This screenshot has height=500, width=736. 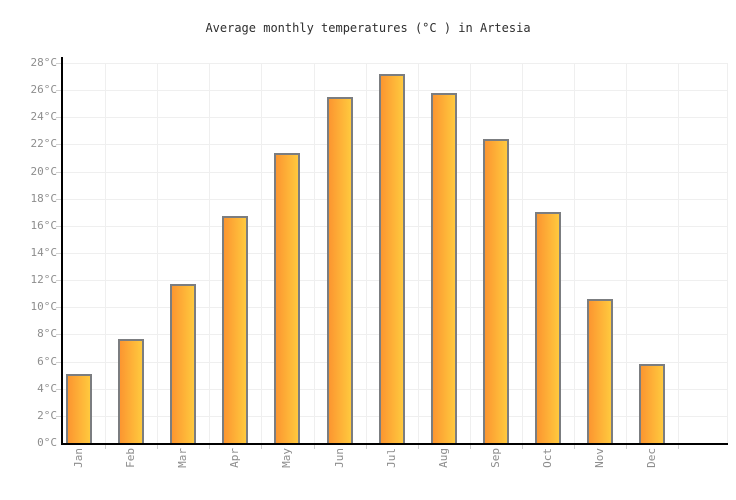 What do you see at coordinates (495, 458) in the screenshot?
I see `x-axis-tick-label: Sep` at bounding box center [495, 458].